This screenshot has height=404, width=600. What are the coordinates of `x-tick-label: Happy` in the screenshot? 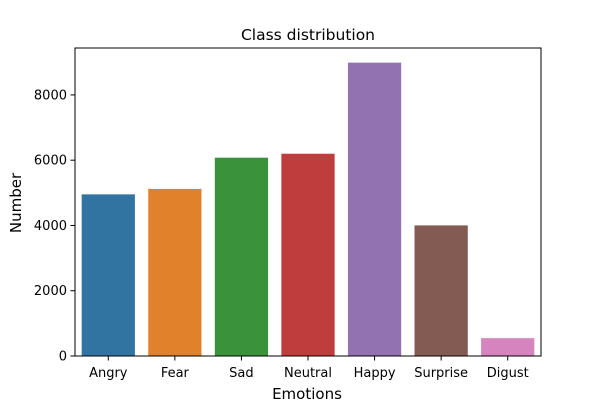 It's located at (375, 373).